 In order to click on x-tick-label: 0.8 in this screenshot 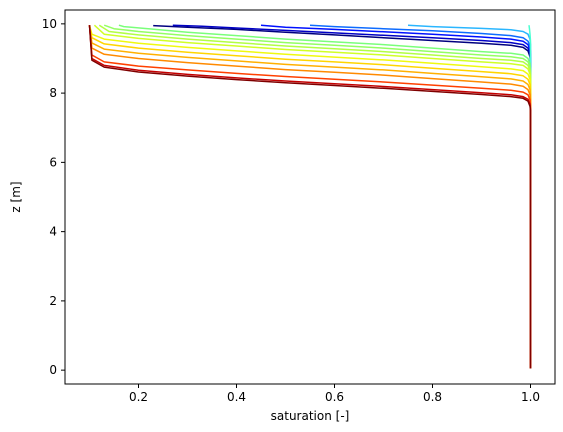, I will do `click(432, 397)`.